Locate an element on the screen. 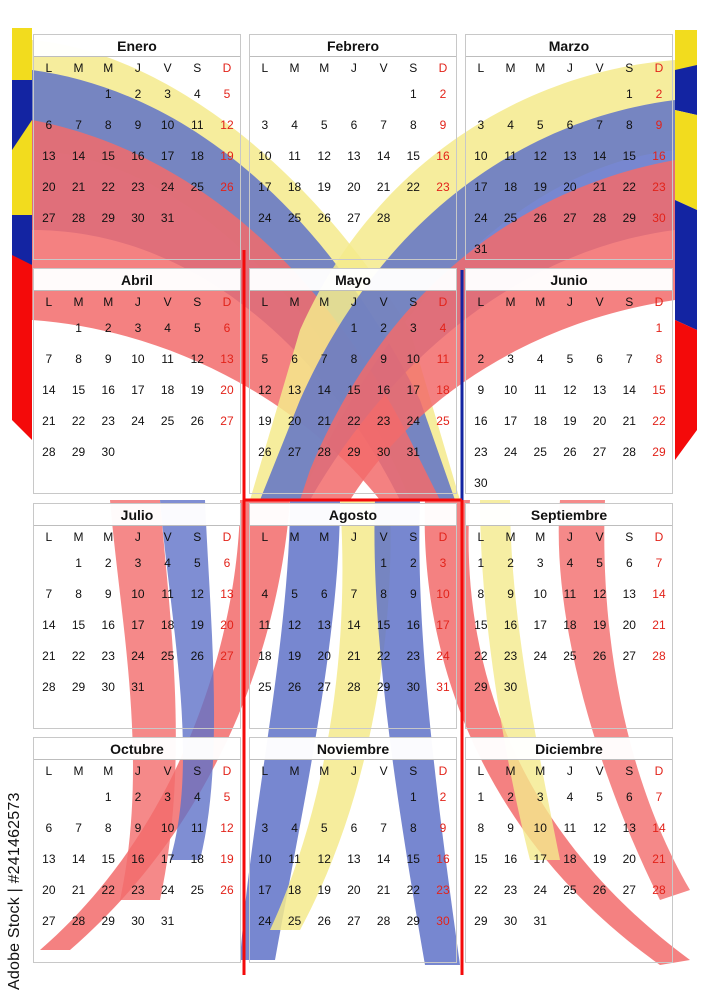 This screenshot has height=1000, width=707. day-cell: 25 is located at coordinates (197, 890).